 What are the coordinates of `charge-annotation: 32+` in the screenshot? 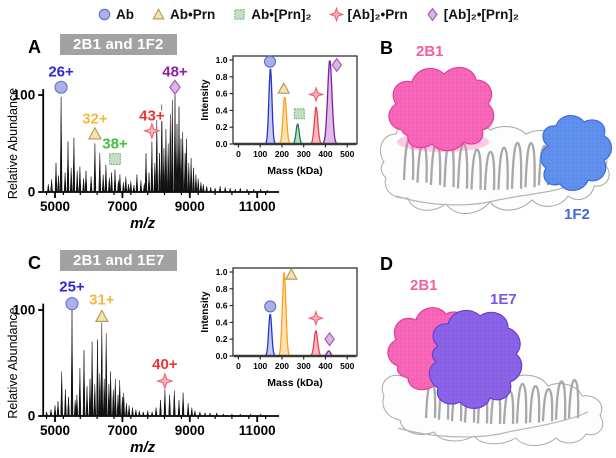 It's located at (95, 124).